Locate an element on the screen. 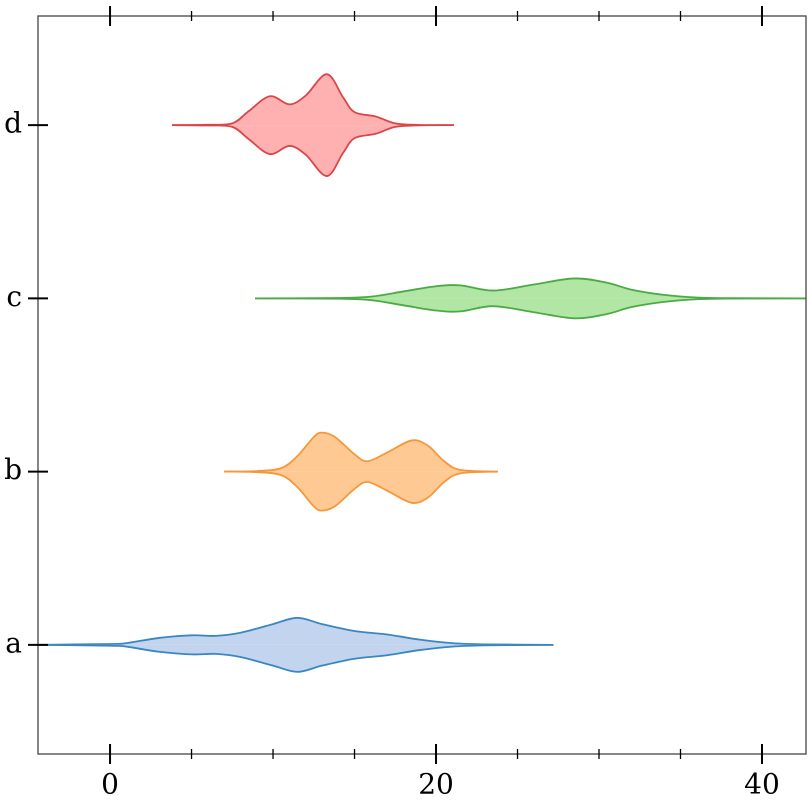 The height and width of the screenshot is (812, 812). y-tick-label: b is located at coordinates (13, 469).